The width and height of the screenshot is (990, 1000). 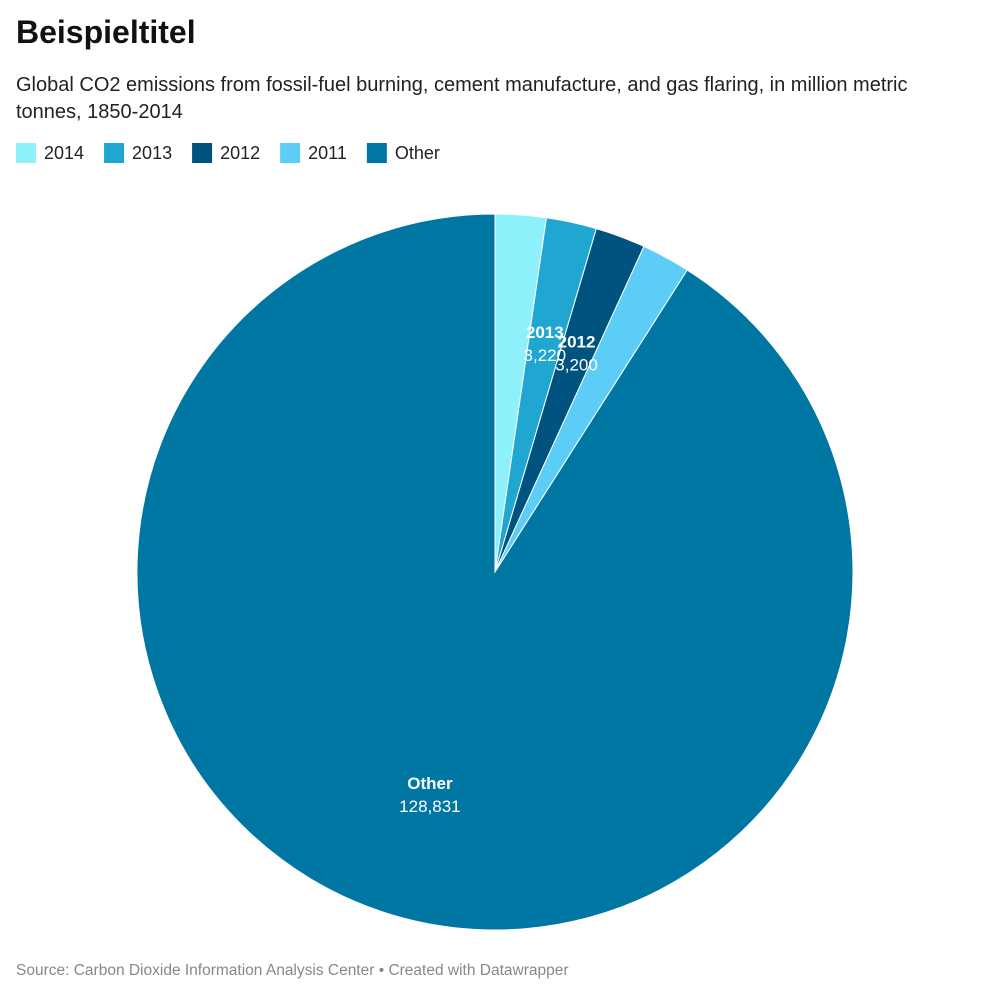 I want to click on slice-value-label: 3,220, so click(x=545, y=355).